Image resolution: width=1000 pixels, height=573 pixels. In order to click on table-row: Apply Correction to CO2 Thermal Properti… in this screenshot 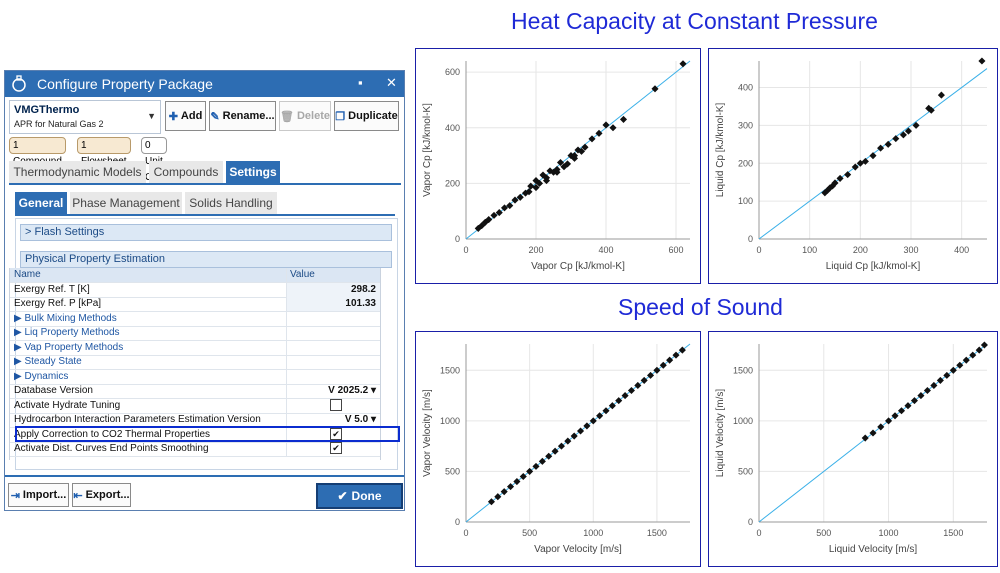, I will do `click(195, 435)`.